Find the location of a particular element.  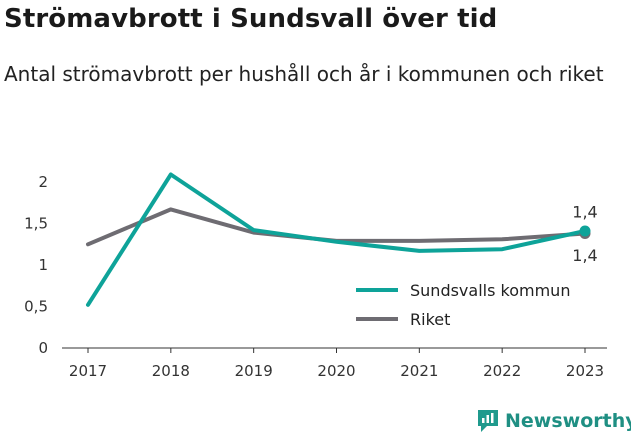

x-tick-label: 2021 is located at coordinates (419, 371).